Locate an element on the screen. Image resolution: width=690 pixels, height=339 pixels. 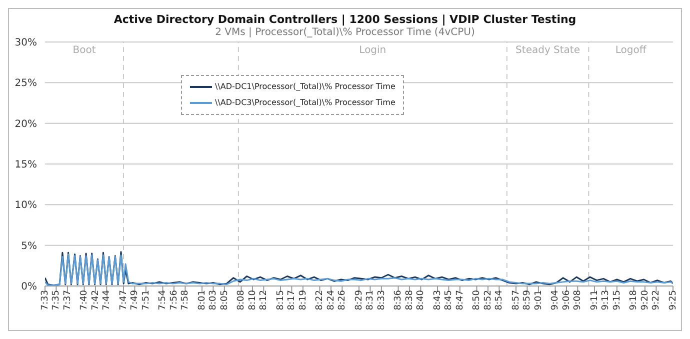
x-tick-label: 9:22 is located at coordinates (657, 300).